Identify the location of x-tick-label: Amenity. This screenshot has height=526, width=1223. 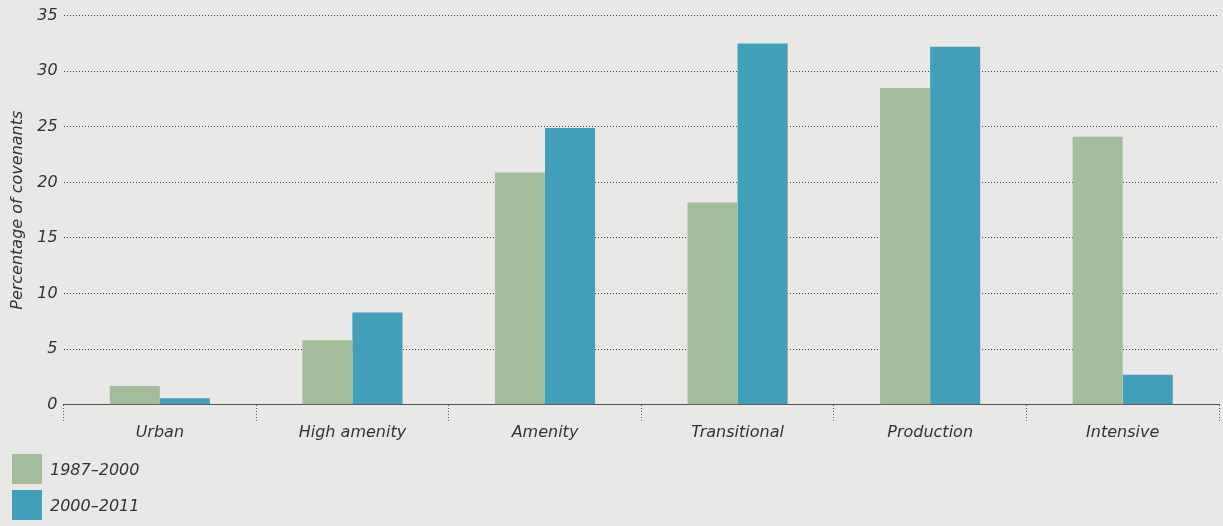
(544, 431).